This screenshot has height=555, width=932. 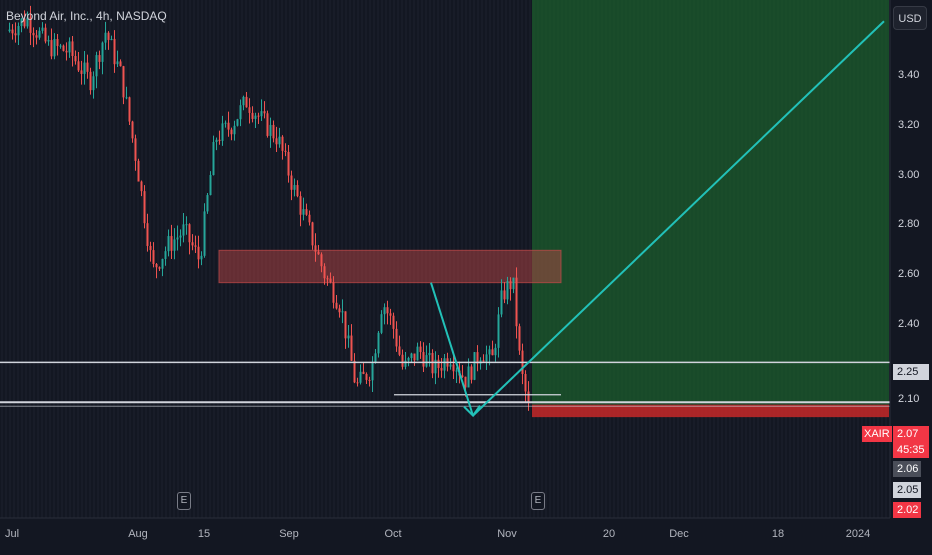 I want to click on time-axis-label: 15, so click(x=204, y=534).